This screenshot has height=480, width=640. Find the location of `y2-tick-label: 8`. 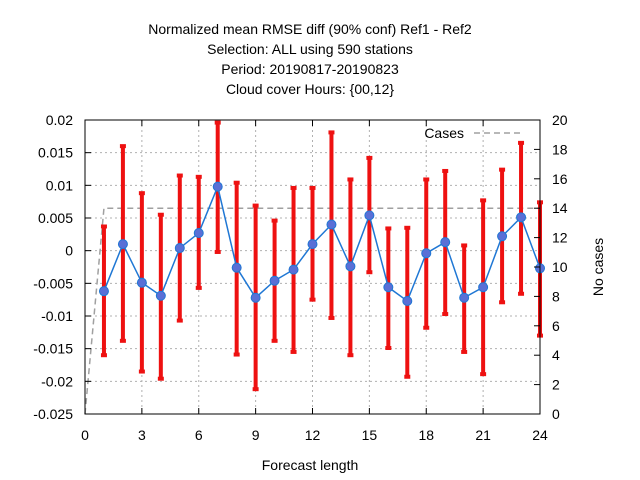

y2-tick-label: 8 is located at coordinates (556, 296).